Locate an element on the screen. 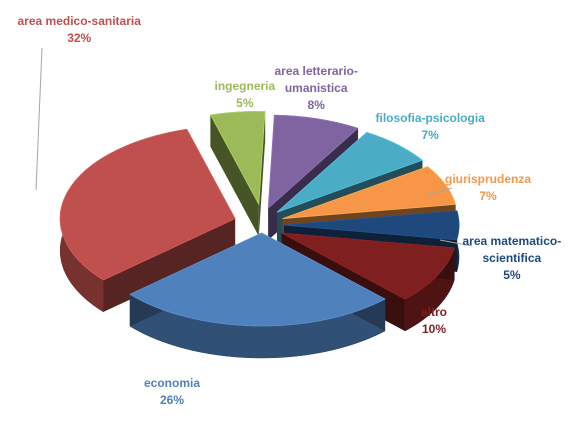 This screenshot has width=585, height=426. slice-name: umanistica is located at coordinates (316, 87).